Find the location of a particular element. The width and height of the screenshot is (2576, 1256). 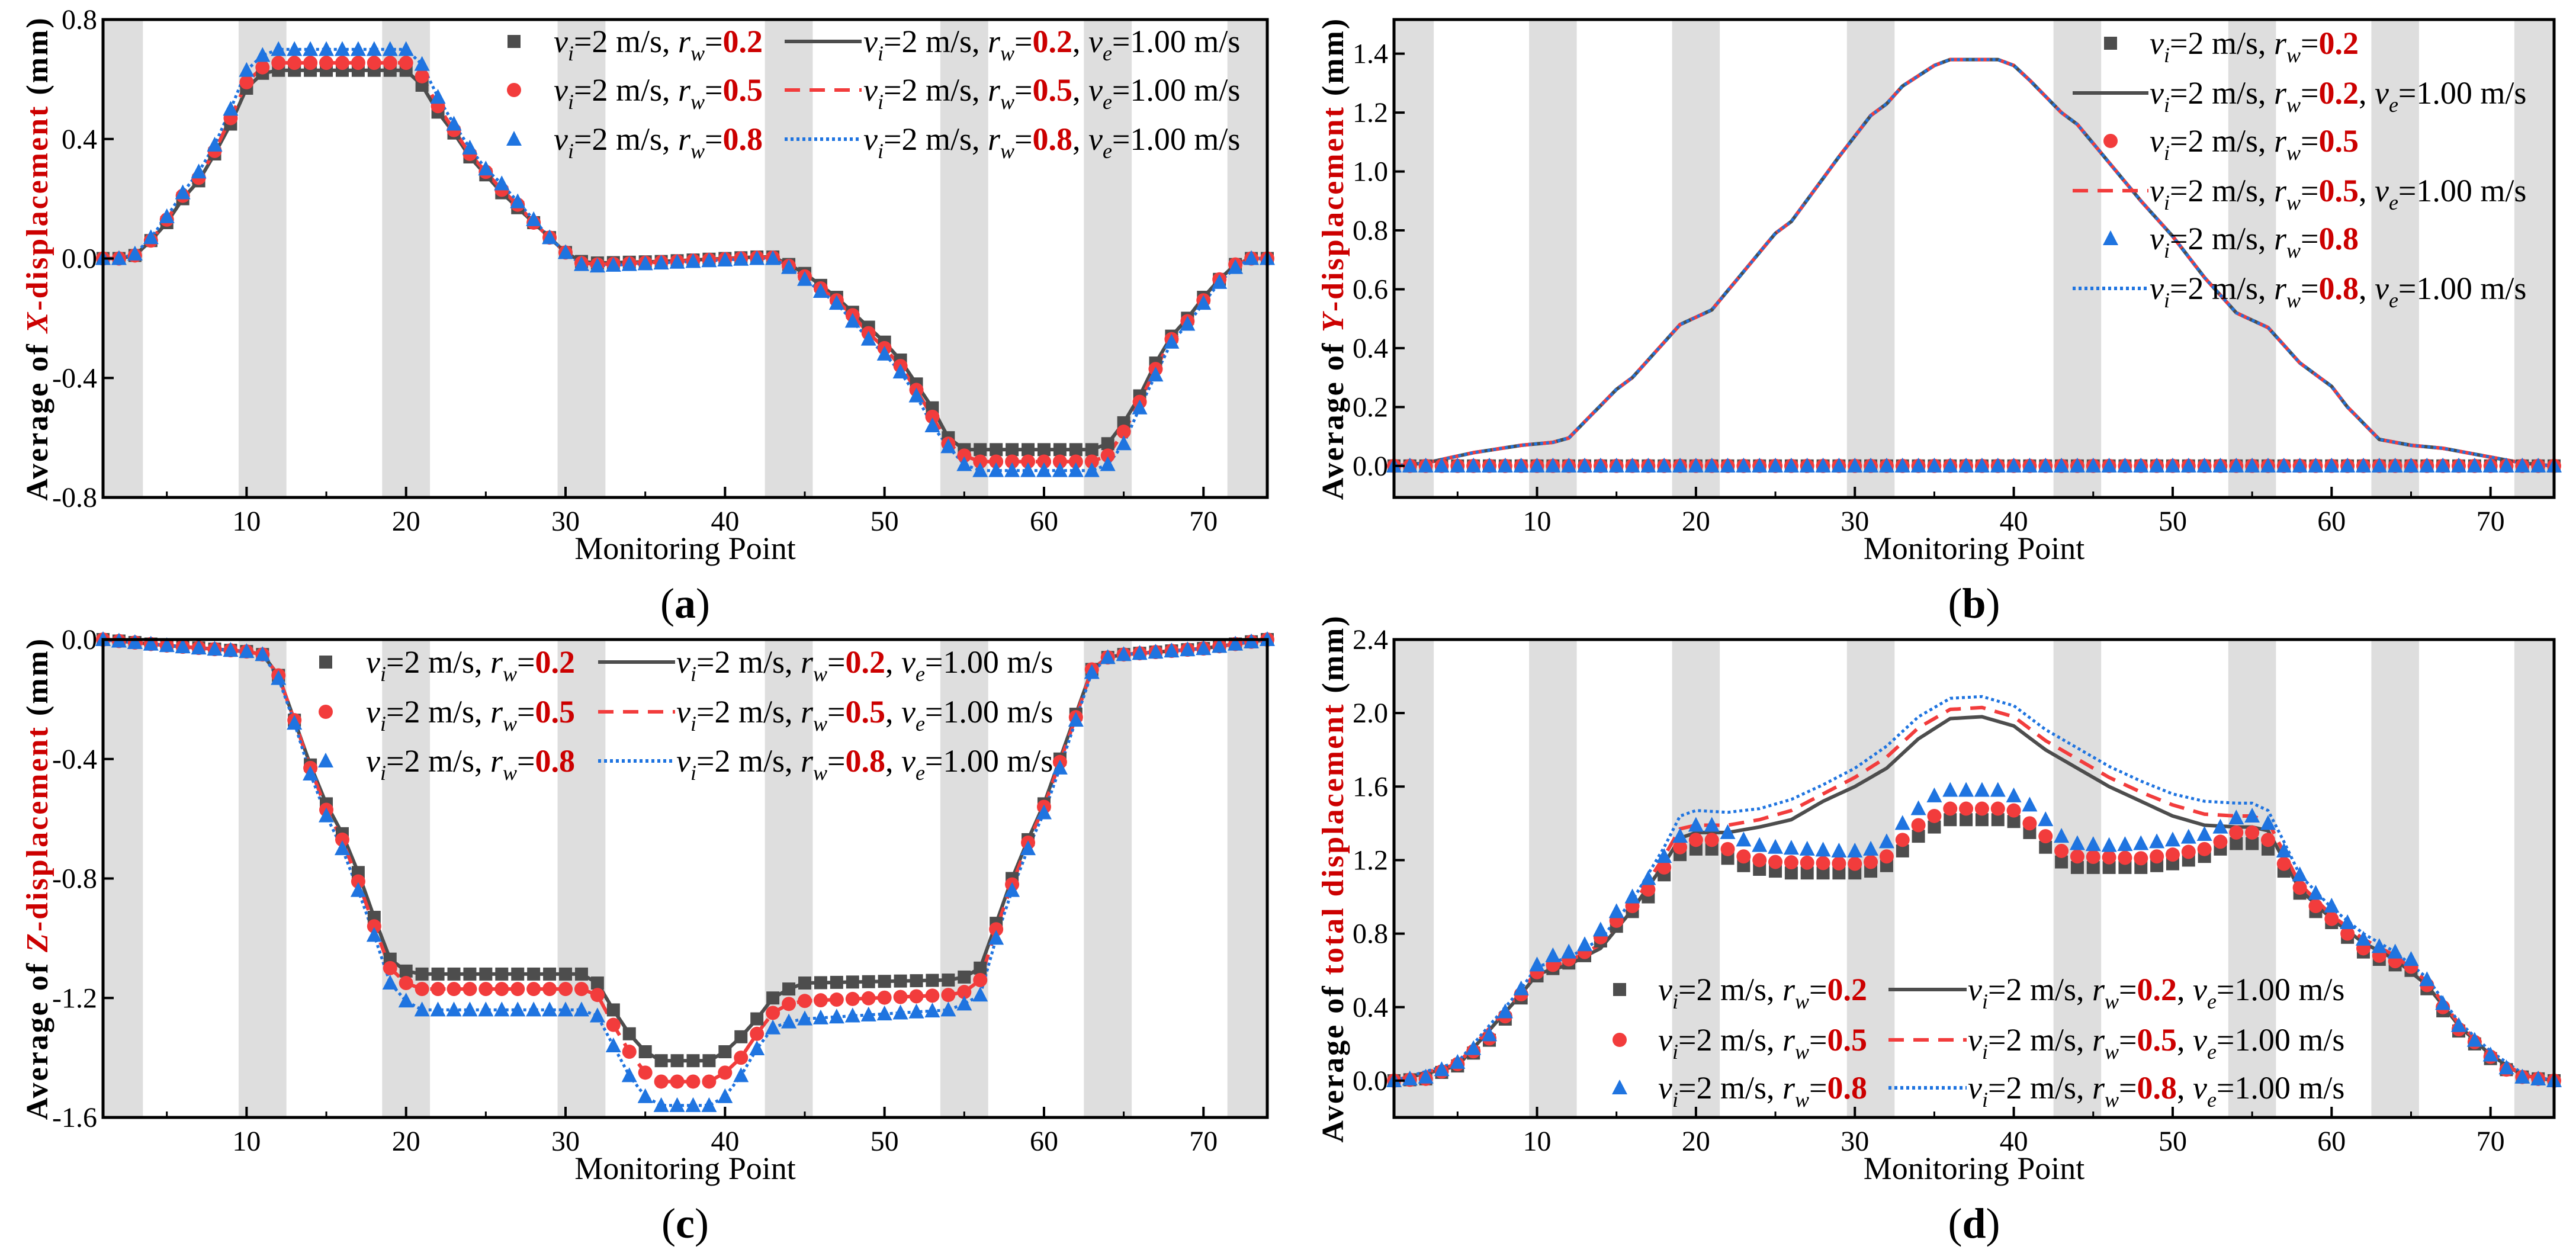

y-tick-label: 0.0 is located at coordinates (1370, 1081).